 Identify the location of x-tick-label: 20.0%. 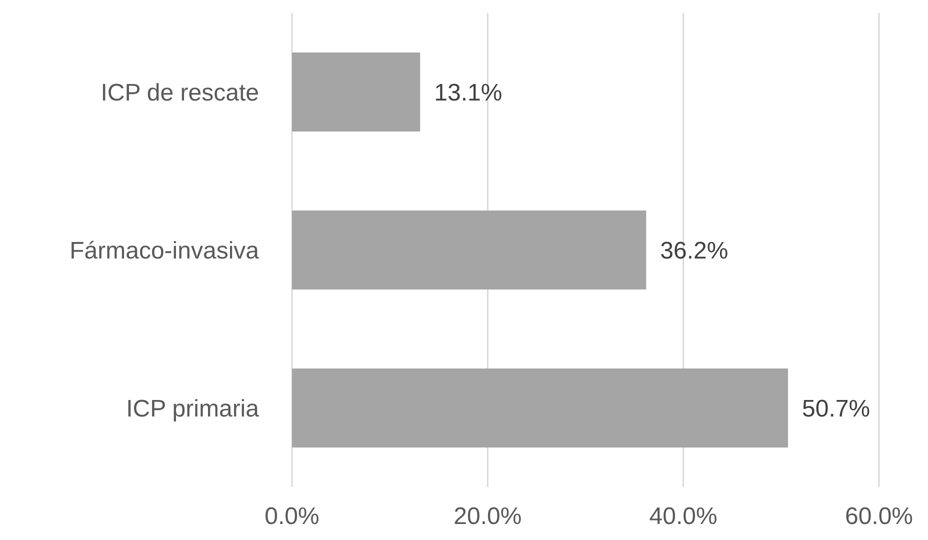
(488, 516).